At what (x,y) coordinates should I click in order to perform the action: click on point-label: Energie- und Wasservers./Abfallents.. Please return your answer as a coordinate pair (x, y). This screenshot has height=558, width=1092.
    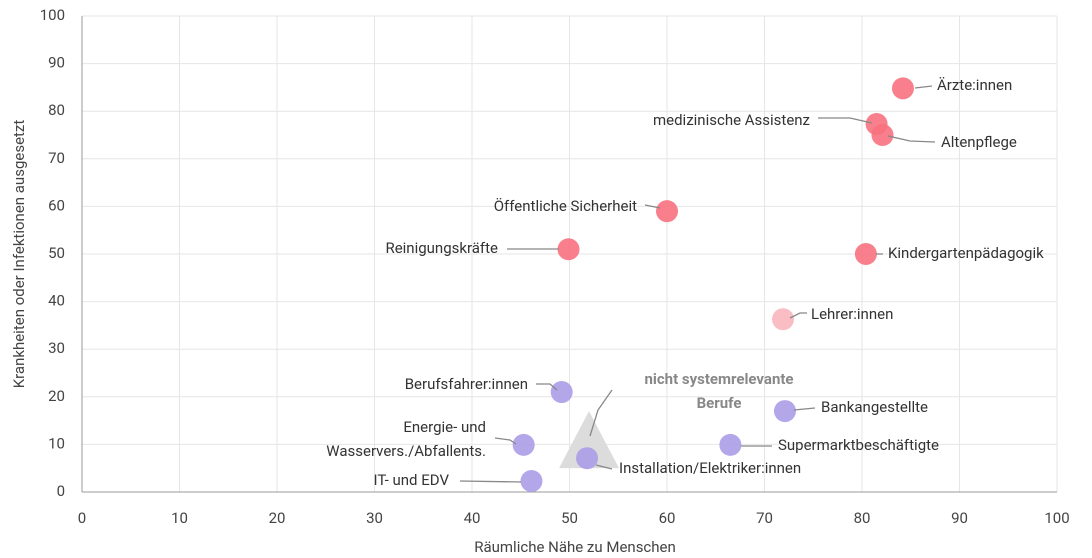
    Looking at the image, I should click on (406, 439).